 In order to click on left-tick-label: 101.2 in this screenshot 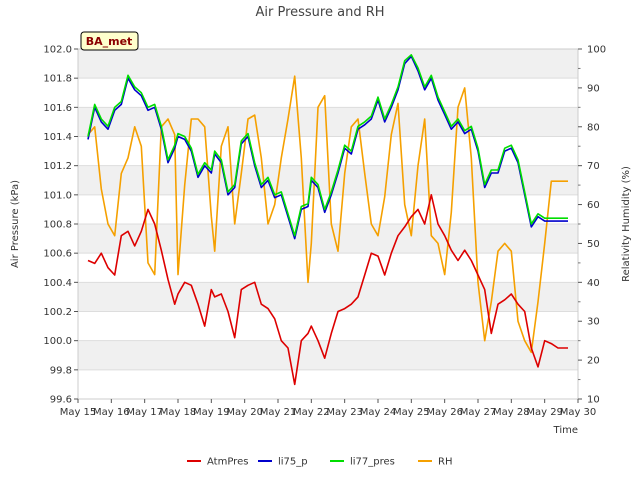, I will do `click(57, 166)`.